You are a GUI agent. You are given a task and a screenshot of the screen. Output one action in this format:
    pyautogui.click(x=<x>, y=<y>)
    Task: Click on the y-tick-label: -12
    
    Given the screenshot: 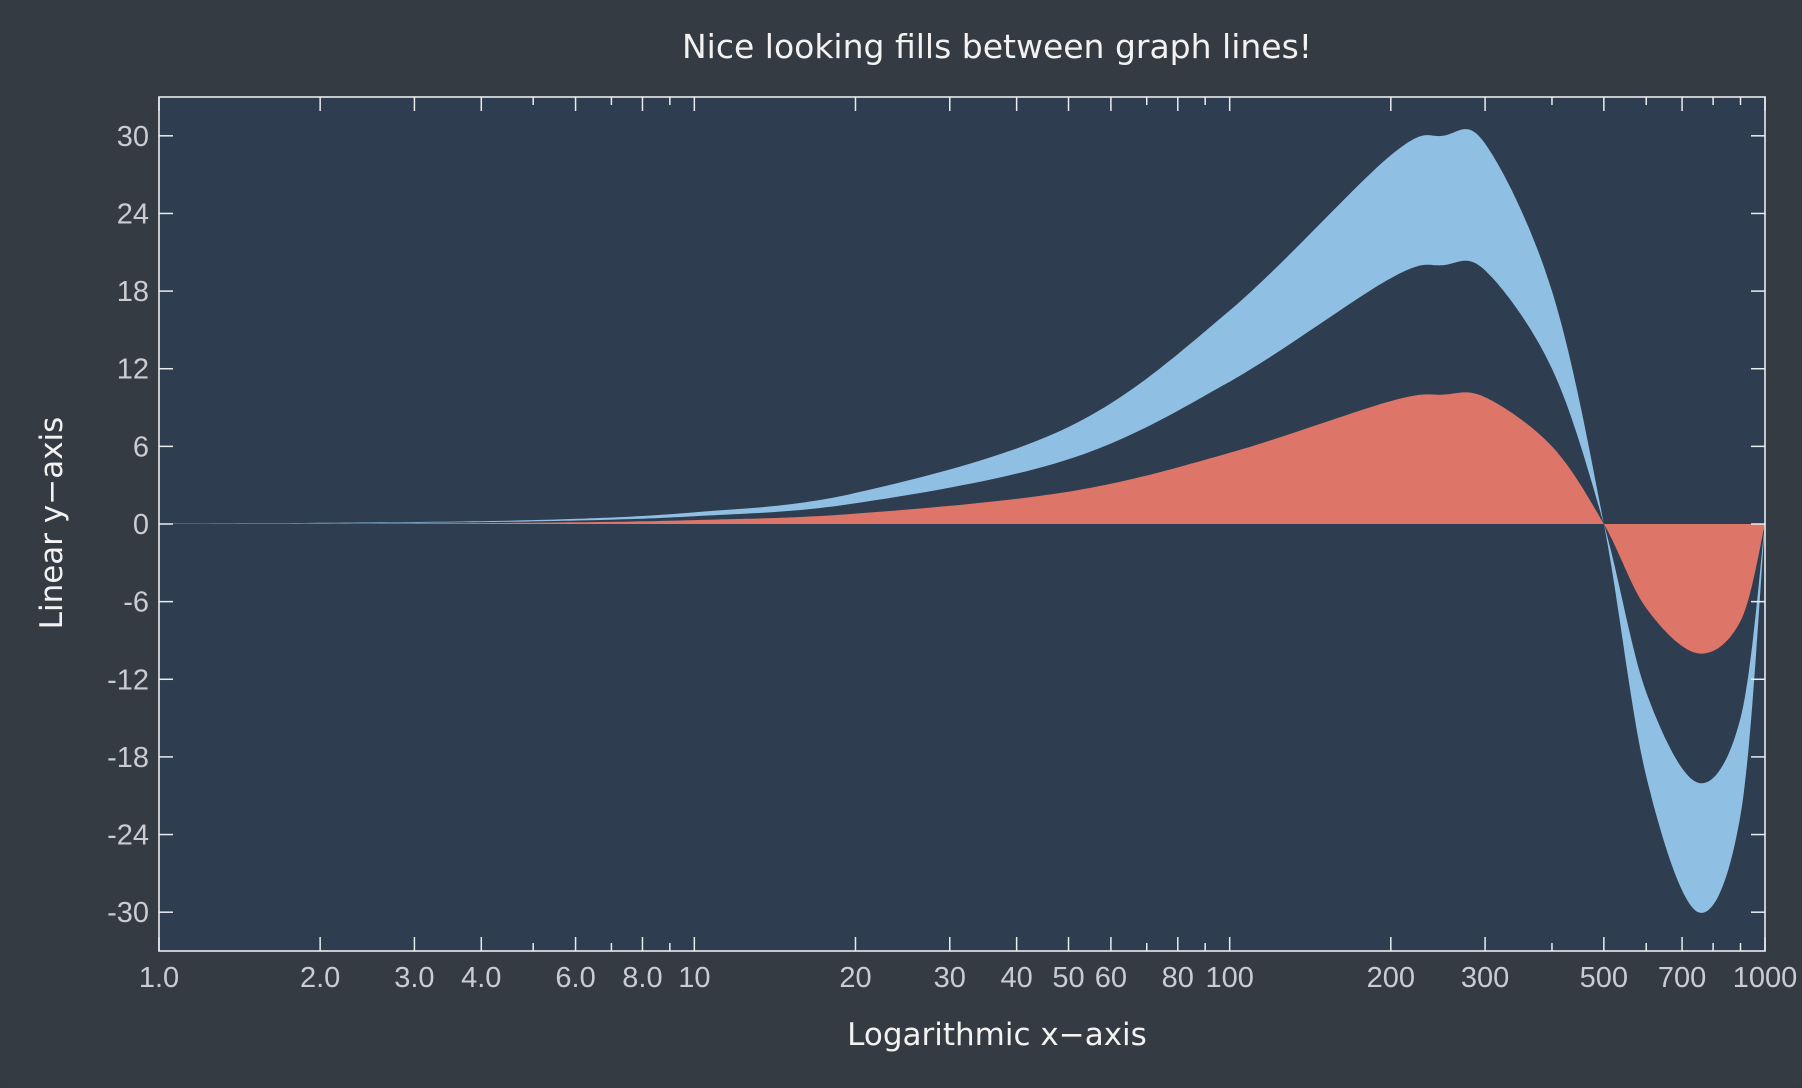 What is the action you would take?
    pyautogui.click(x=128, y=680)
    